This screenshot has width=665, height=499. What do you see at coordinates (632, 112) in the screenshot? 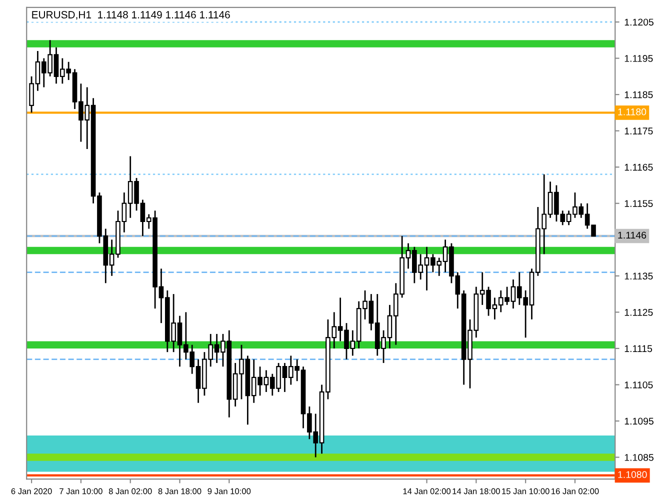
I see `ref-line-label: 1.1180` at bounding box center [632, 112].